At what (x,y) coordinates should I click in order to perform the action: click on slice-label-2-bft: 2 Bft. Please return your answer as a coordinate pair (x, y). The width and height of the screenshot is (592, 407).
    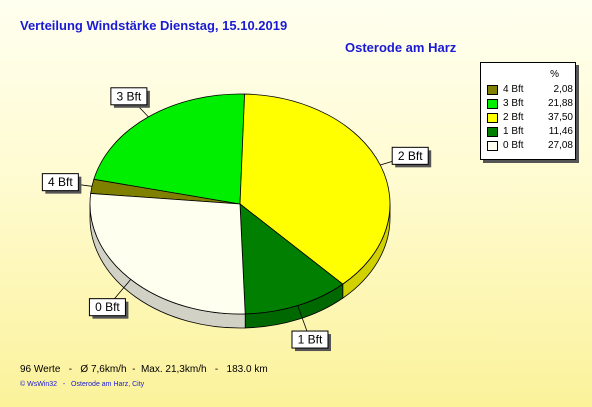
    Looking at the image, I should click on (411, 157).